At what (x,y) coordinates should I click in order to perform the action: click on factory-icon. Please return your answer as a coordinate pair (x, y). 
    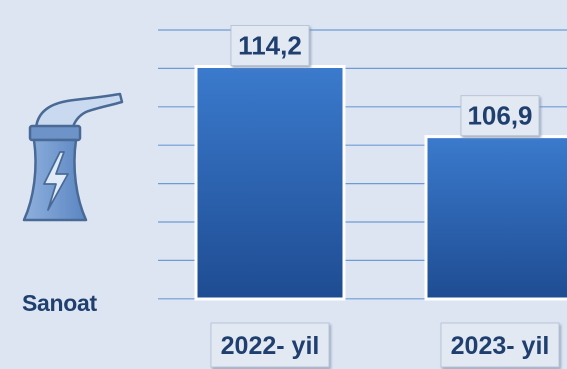
    Looking at the image, I should click on (68, 158).